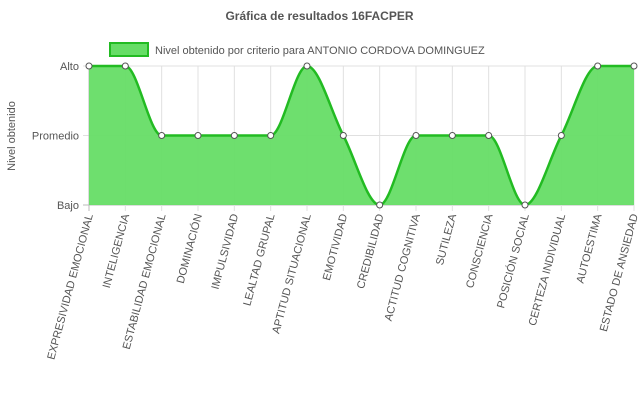  What do you see at coordinates (226, 252) in the screenshot?
I see `x-tick-label: IMPULSIVIDAD` at bounding box center [226, 252].